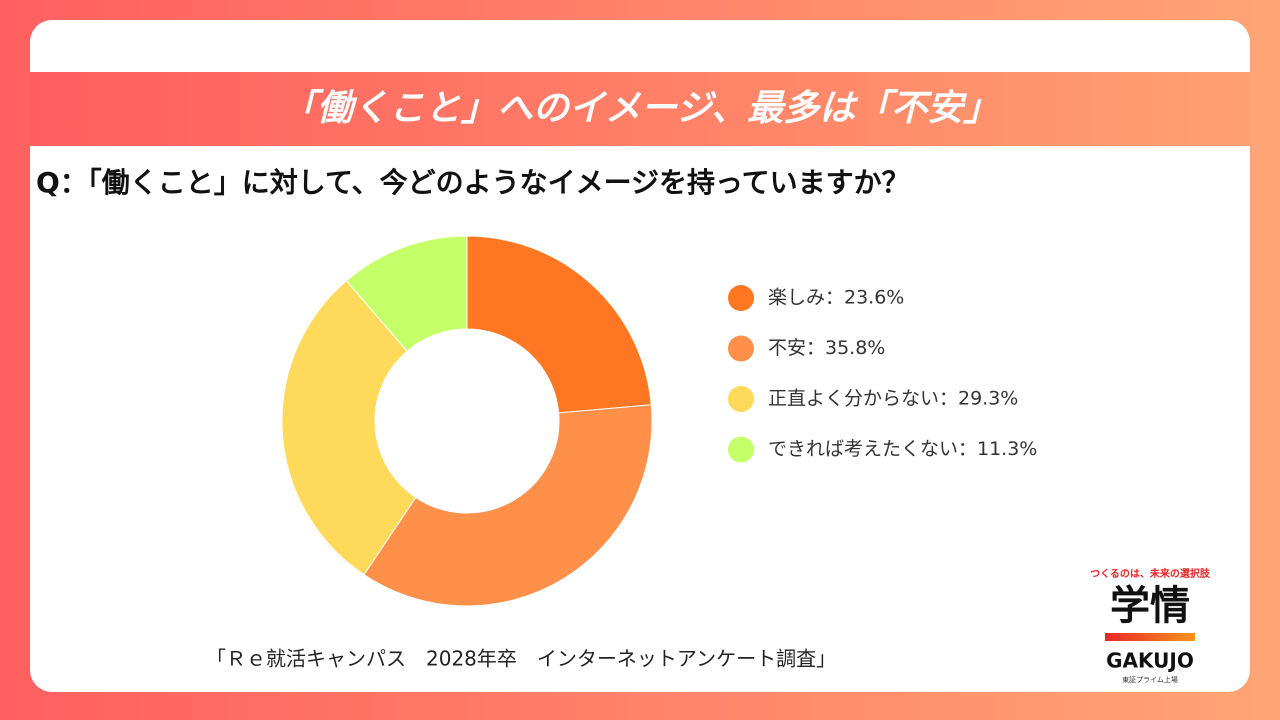 Image resolution: width=1280 pixels, height=720 pixels. What do you see at coordinates (893, 399) in the screenshot?
I see `legend-label: 正直よく分からない：29.3%` at bounding box center [893, 399].